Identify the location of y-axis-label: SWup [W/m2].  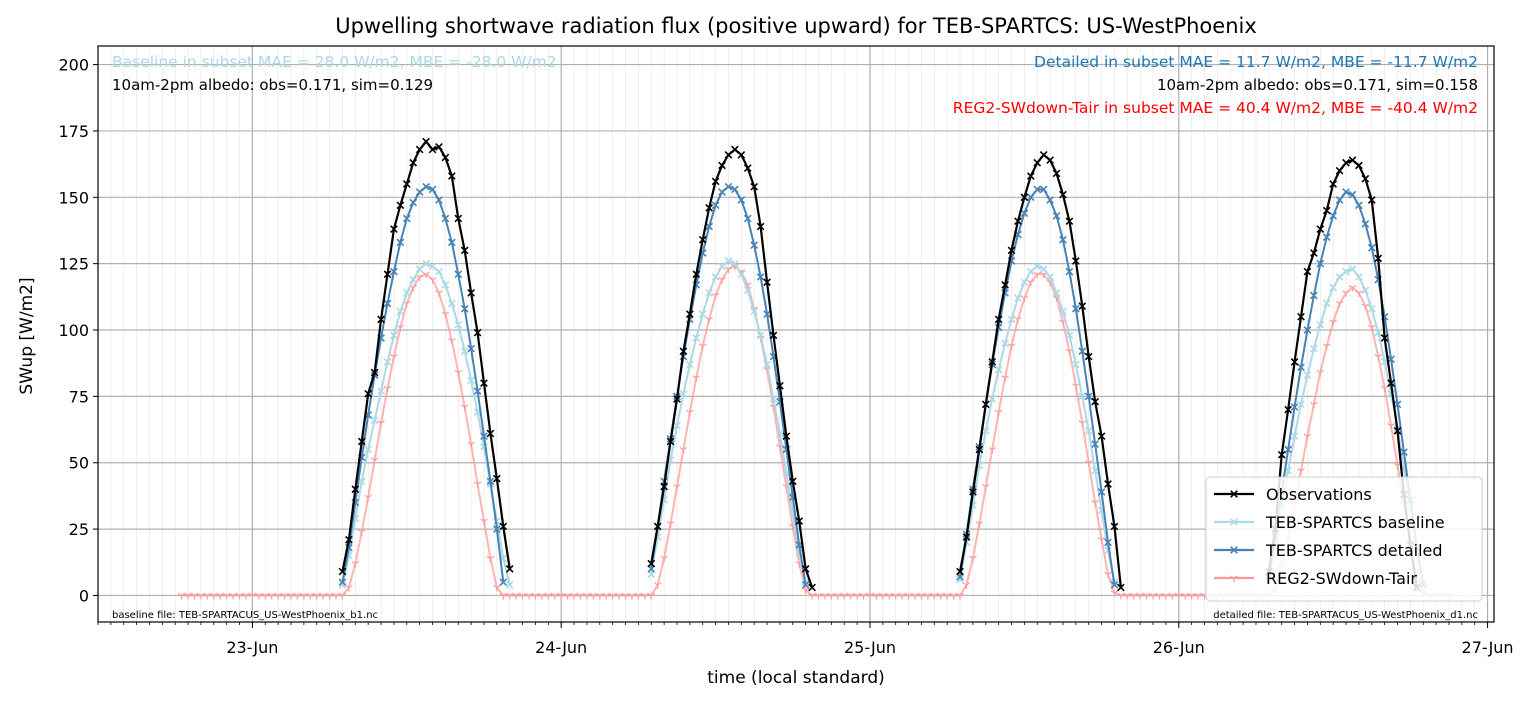
(27, 335).